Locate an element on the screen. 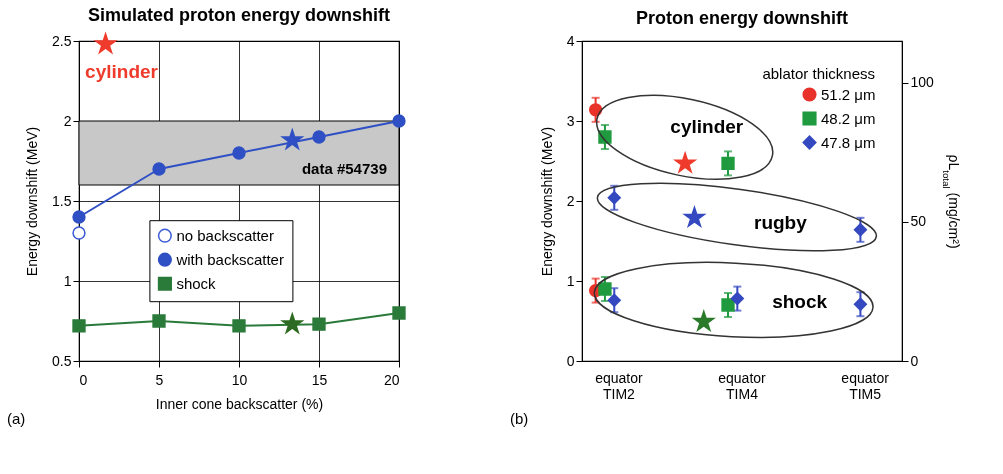 Image resolution: width=1003 pixels, height=474 pixels. y-tick-label: 3 is located at coordinates (570, 120).